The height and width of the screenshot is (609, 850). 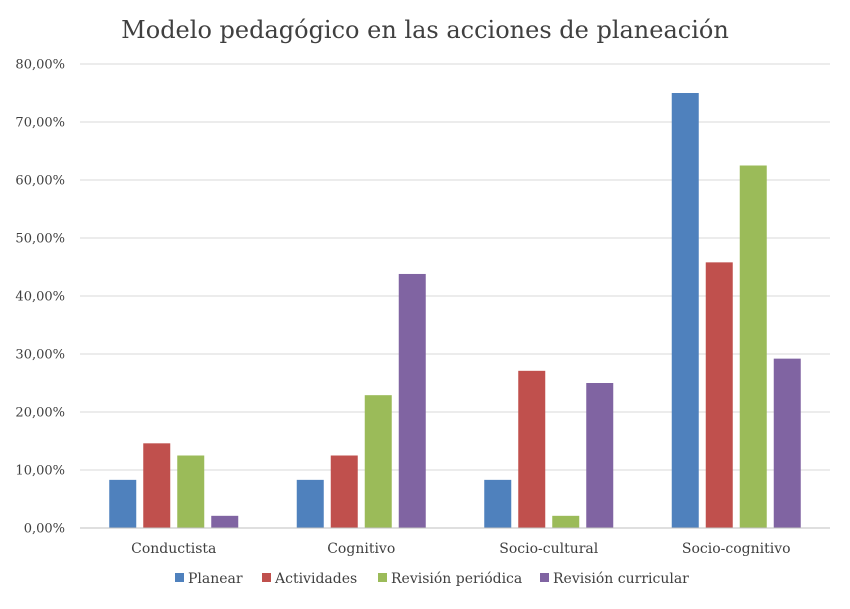 I want to click on y-tick-label: 30,00%, so click(x=40, y=355).